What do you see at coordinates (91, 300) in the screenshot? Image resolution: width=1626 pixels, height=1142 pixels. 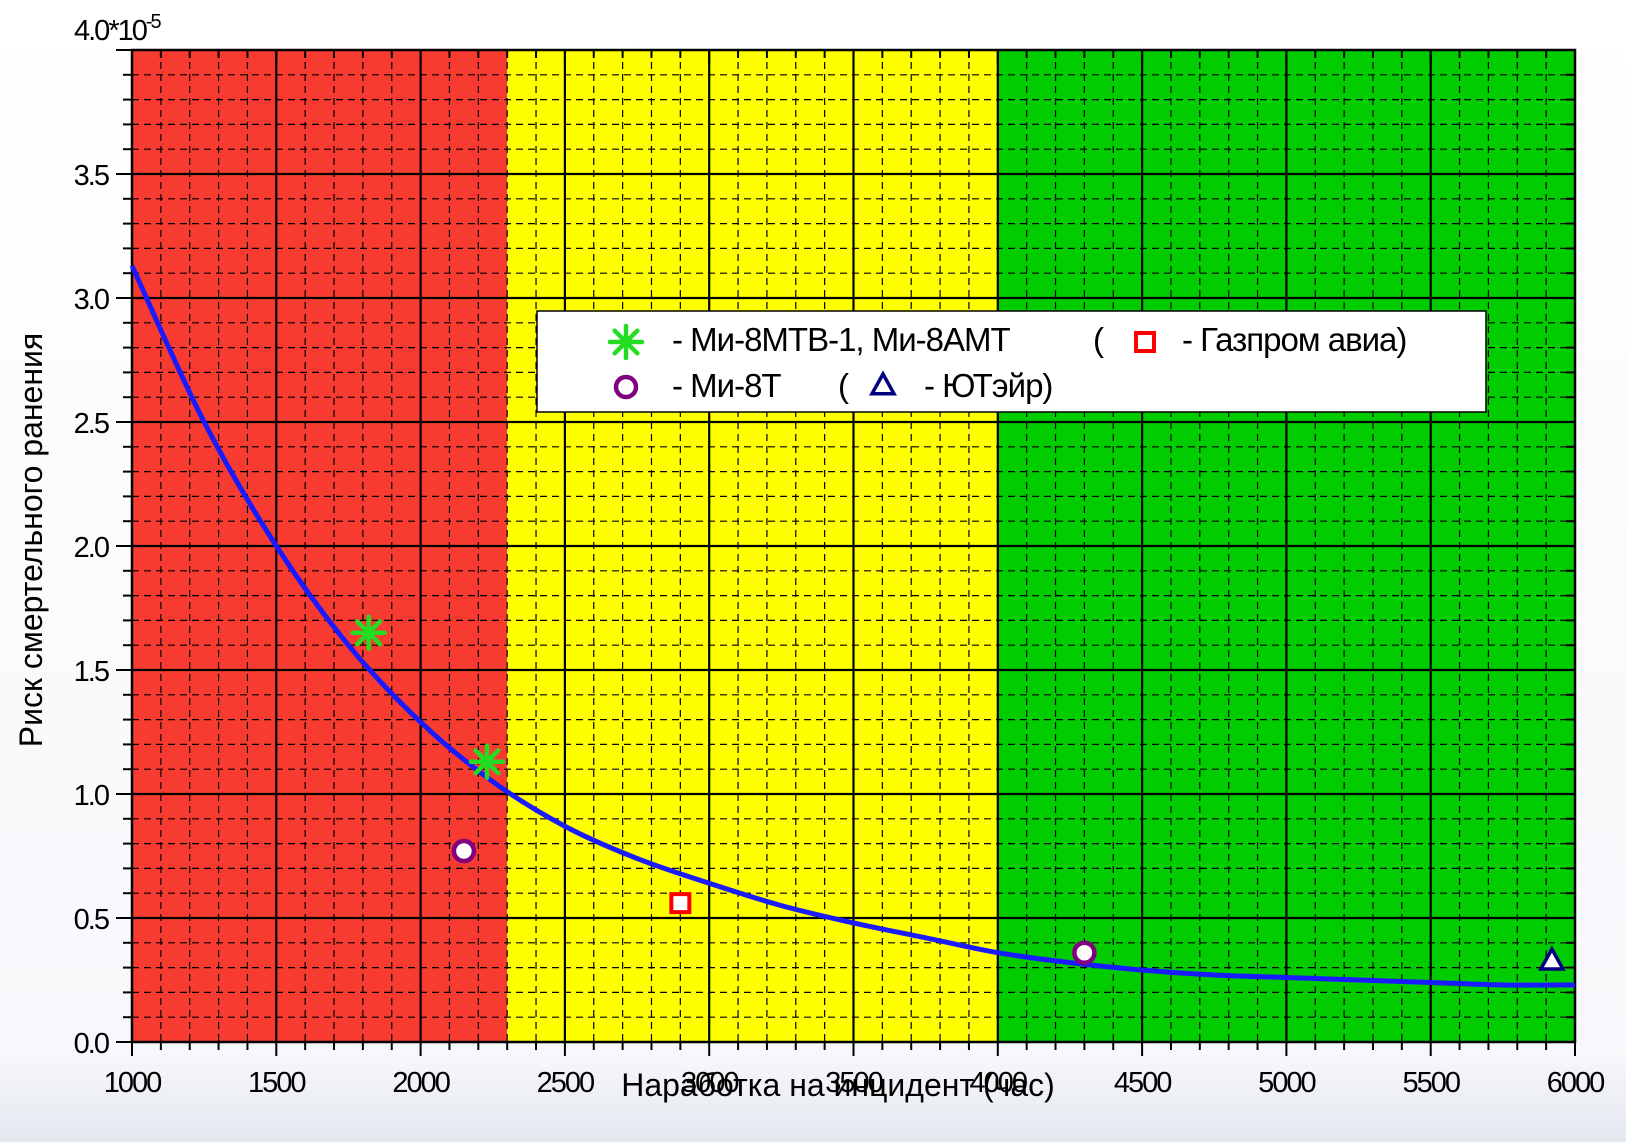 I see `y-tick-label: 3.0` at bounding box center [91, 300].